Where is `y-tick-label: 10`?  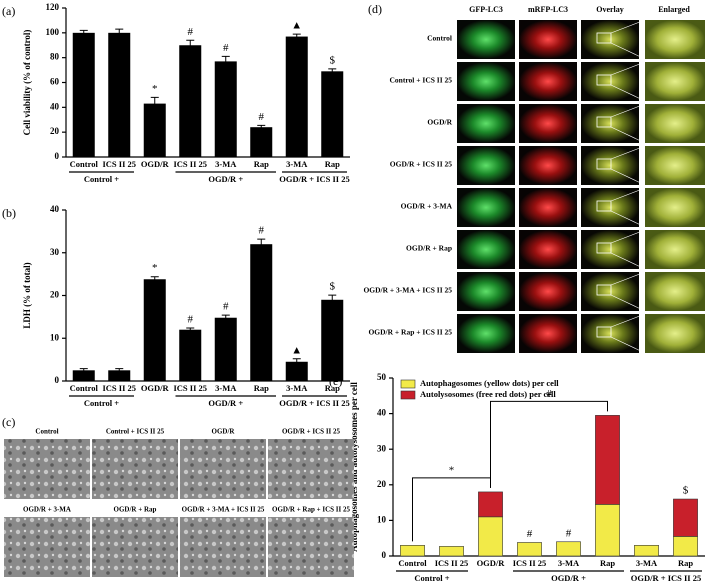
y-tick-label: 10 is located at coordinates (382, 519).